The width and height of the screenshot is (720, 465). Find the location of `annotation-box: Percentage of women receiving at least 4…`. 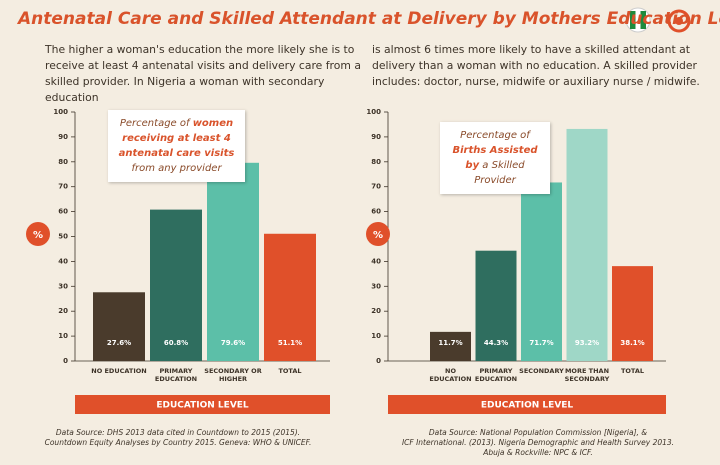

annotation-box: Percentage of women receiving at least 4… is located at coordinates (176, 146).